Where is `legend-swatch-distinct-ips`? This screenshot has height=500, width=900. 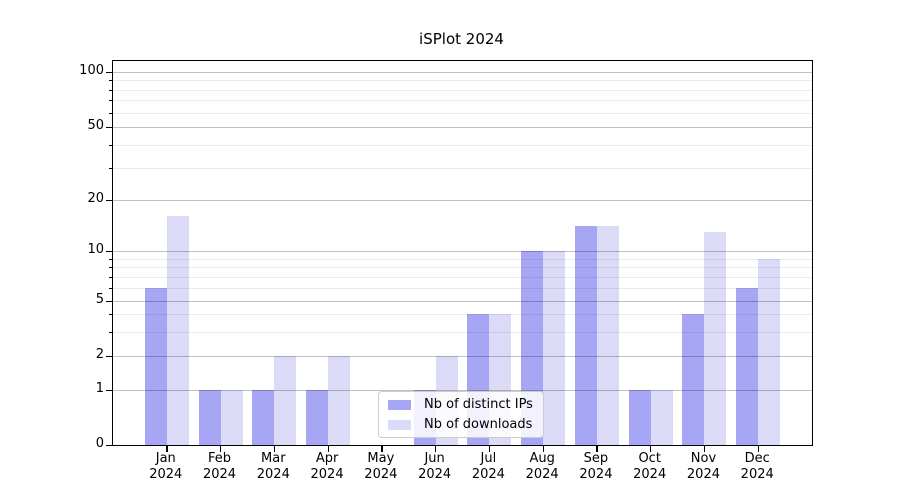 legend-swatch-distinct-ips is located at coordinates (399, 404).